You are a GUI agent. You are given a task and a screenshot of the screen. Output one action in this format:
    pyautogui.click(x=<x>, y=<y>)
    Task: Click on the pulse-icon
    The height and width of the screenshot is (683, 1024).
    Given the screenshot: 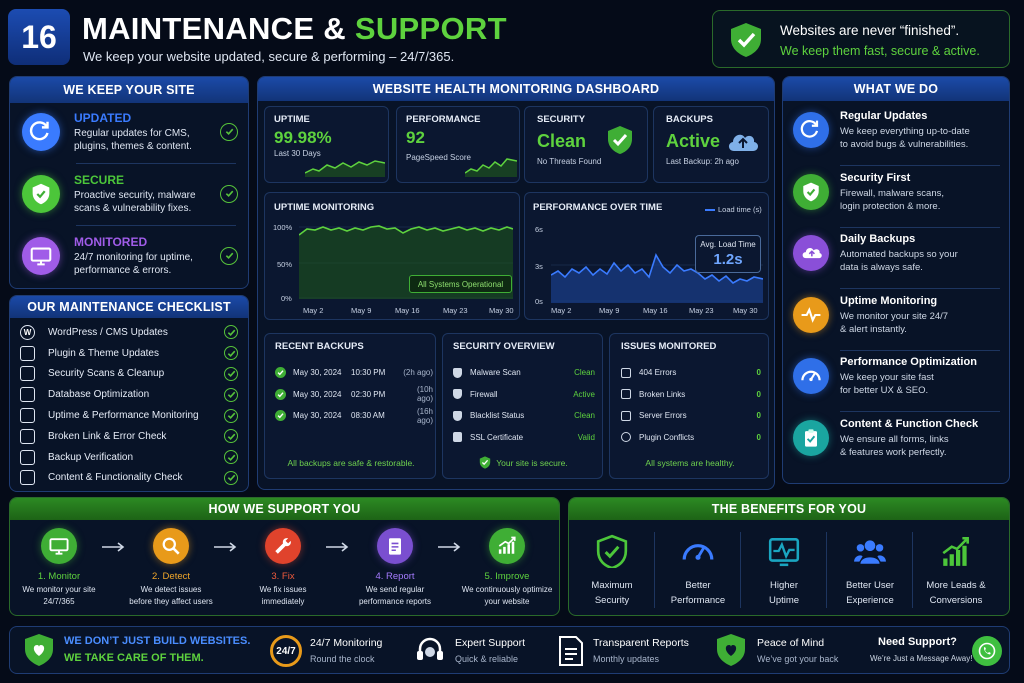 What is the action you would take?
    pyautogui.click(x=784, y=552)
    